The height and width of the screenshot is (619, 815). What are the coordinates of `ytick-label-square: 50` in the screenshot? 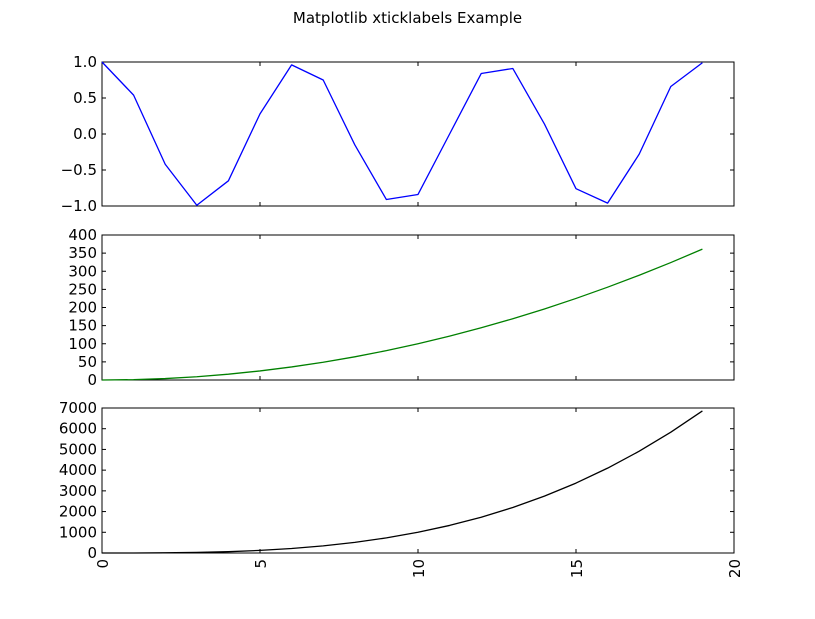 It's located at (87, 362).